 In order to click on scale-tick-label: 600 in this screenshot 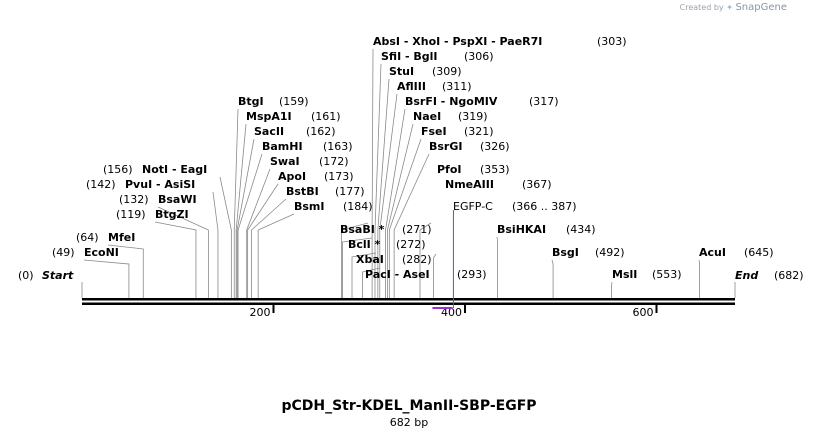, I will do `click(642, 312)`.